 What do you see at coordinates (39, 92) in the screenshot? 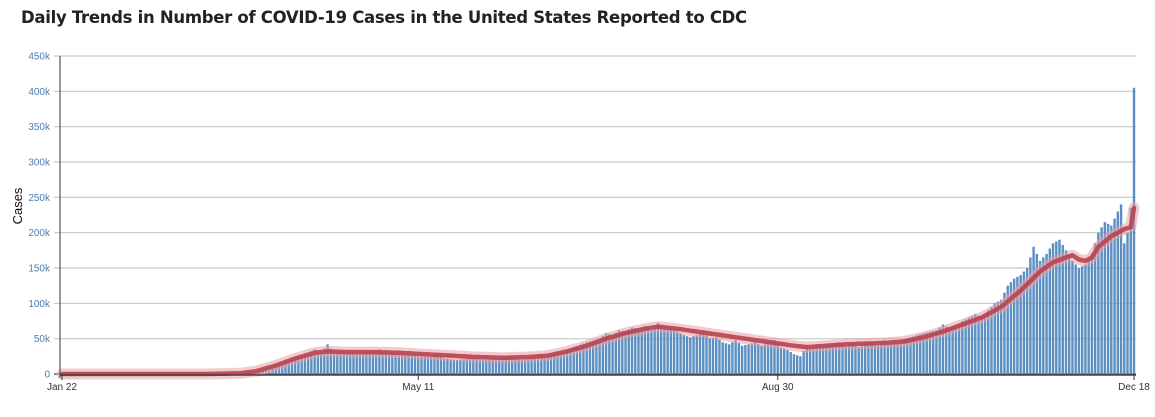
I see `y-tick-label: 400k` at bounding box center [39, 92].